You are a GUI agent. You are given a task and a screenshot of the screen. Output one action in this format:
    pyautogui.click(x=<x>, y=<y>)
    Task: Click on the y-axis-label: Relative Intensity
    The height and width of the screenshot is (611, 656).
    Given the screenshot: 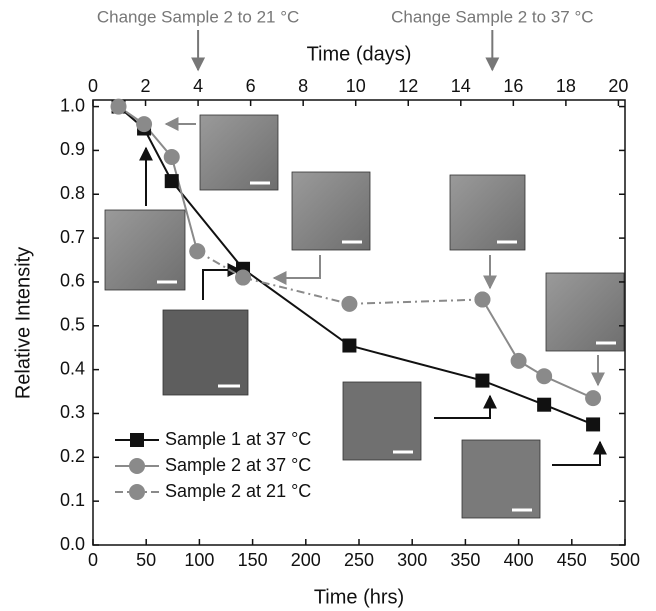 What is the action you would take?
    pyautogui.click(x=23, y=323)
    